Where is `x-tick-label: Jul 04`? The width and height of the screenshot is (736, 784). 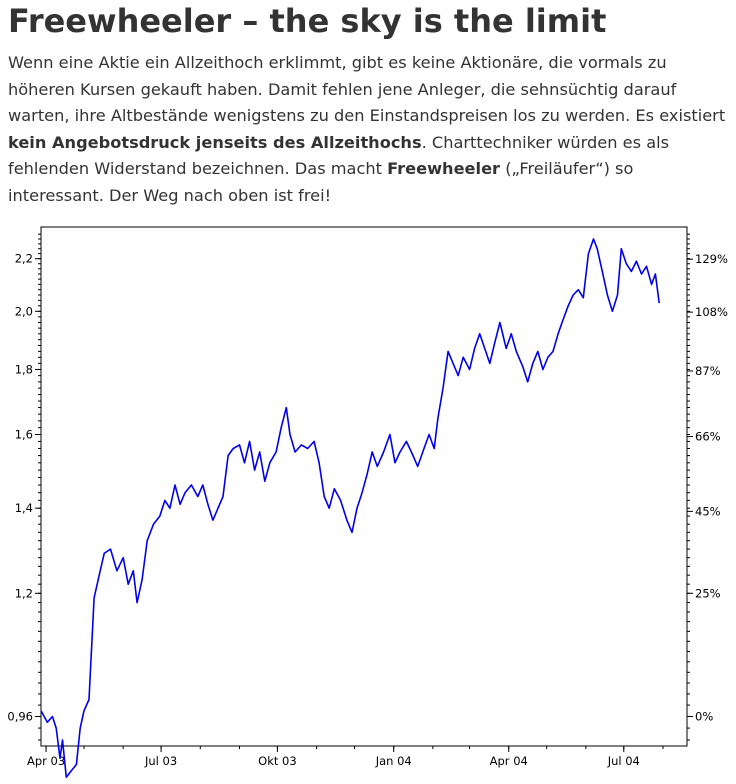
x-tick-label: Jul 04 is located at coordinates (623, 761).